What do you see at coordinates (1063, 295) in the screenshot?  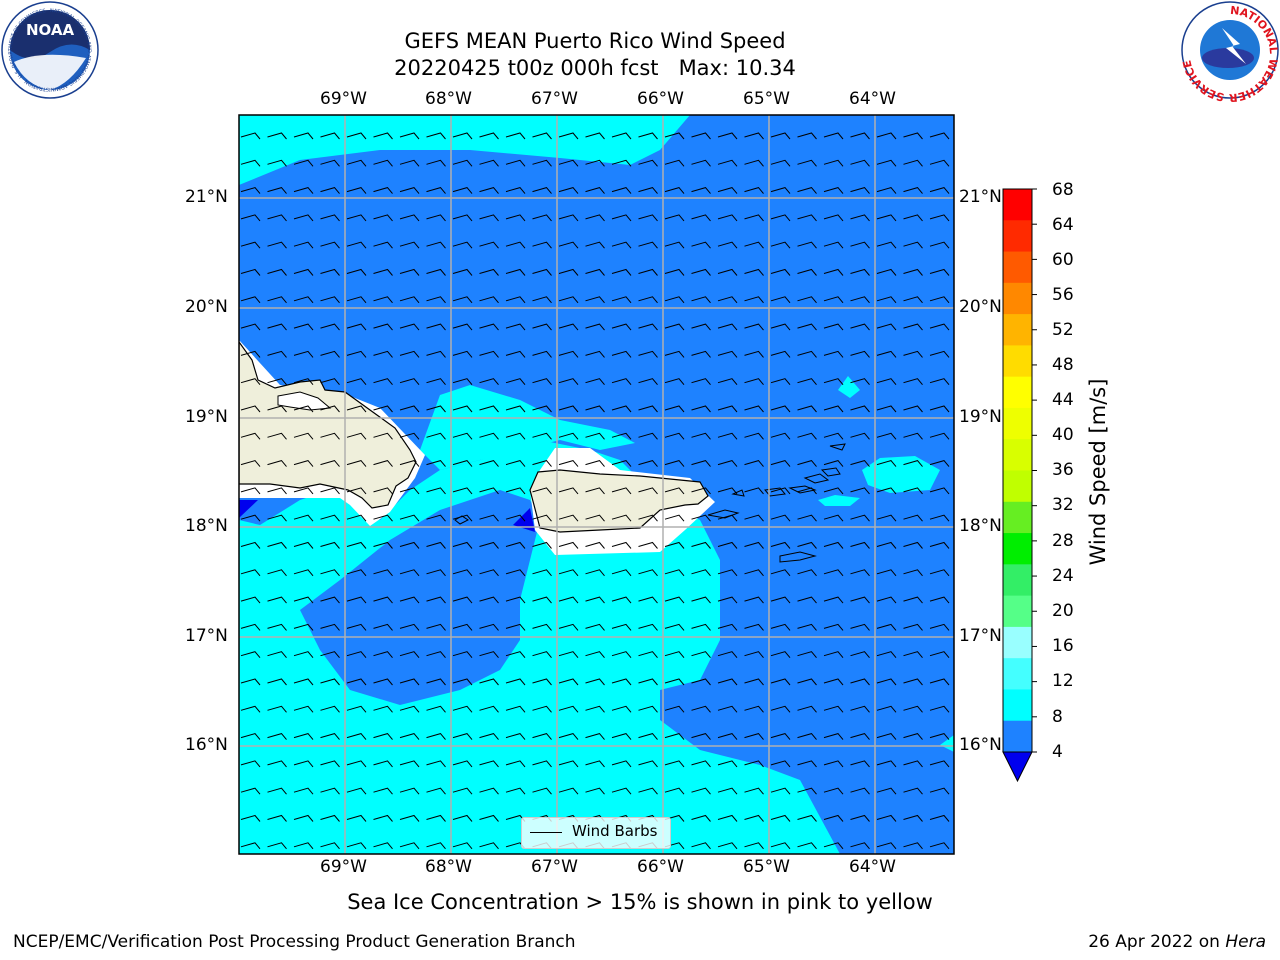 I see `colorbar-tick: 56` at bounding box center [1063, 295].